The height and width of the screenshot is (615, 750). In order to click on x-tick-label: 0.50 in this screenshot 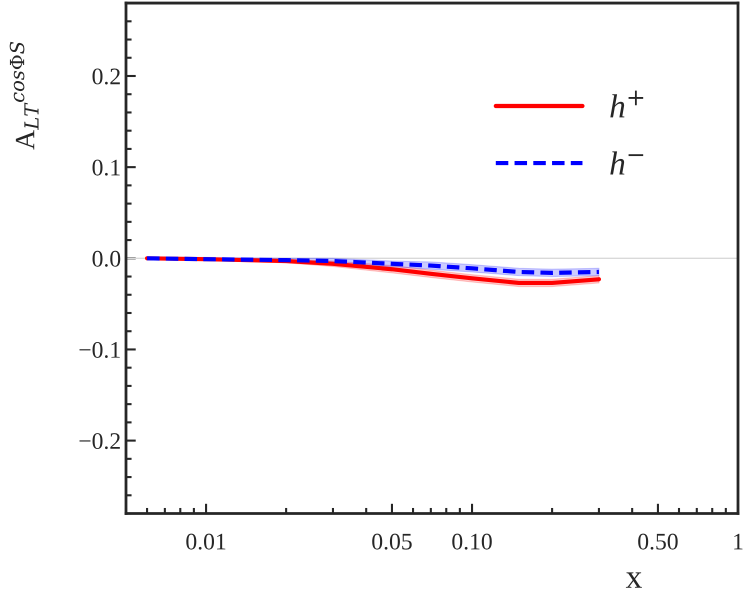, I will do `click(658, 542)`.